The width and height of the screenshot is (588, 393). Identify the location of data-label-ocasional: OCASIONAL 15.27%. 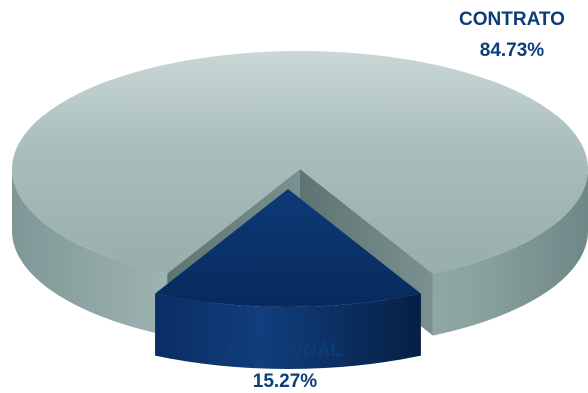
(285, 366).